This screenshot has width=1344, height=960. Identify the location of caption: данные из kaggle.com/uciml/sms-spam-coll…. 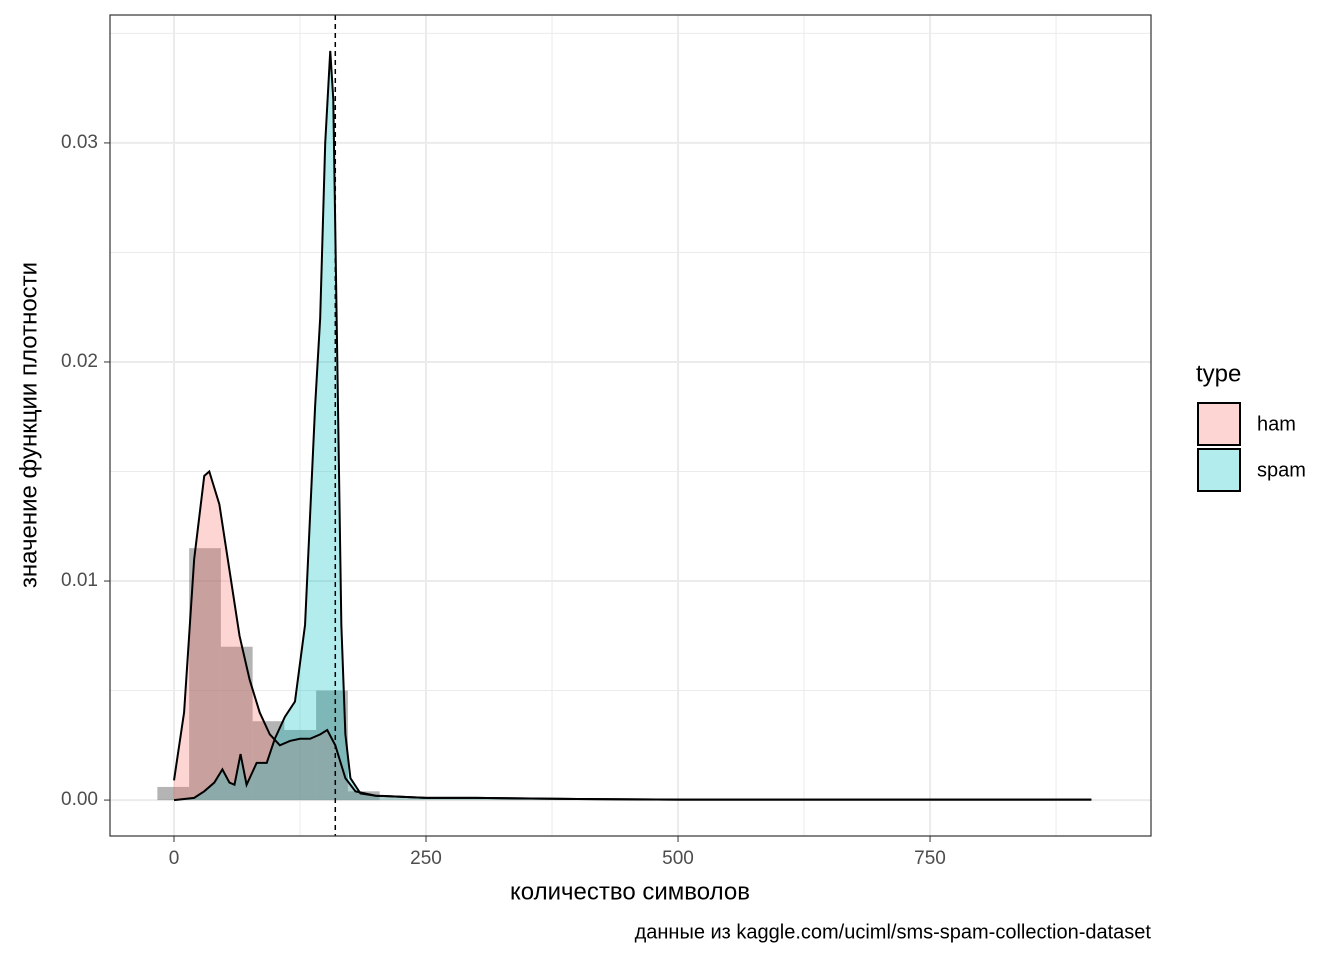
(893, 932).